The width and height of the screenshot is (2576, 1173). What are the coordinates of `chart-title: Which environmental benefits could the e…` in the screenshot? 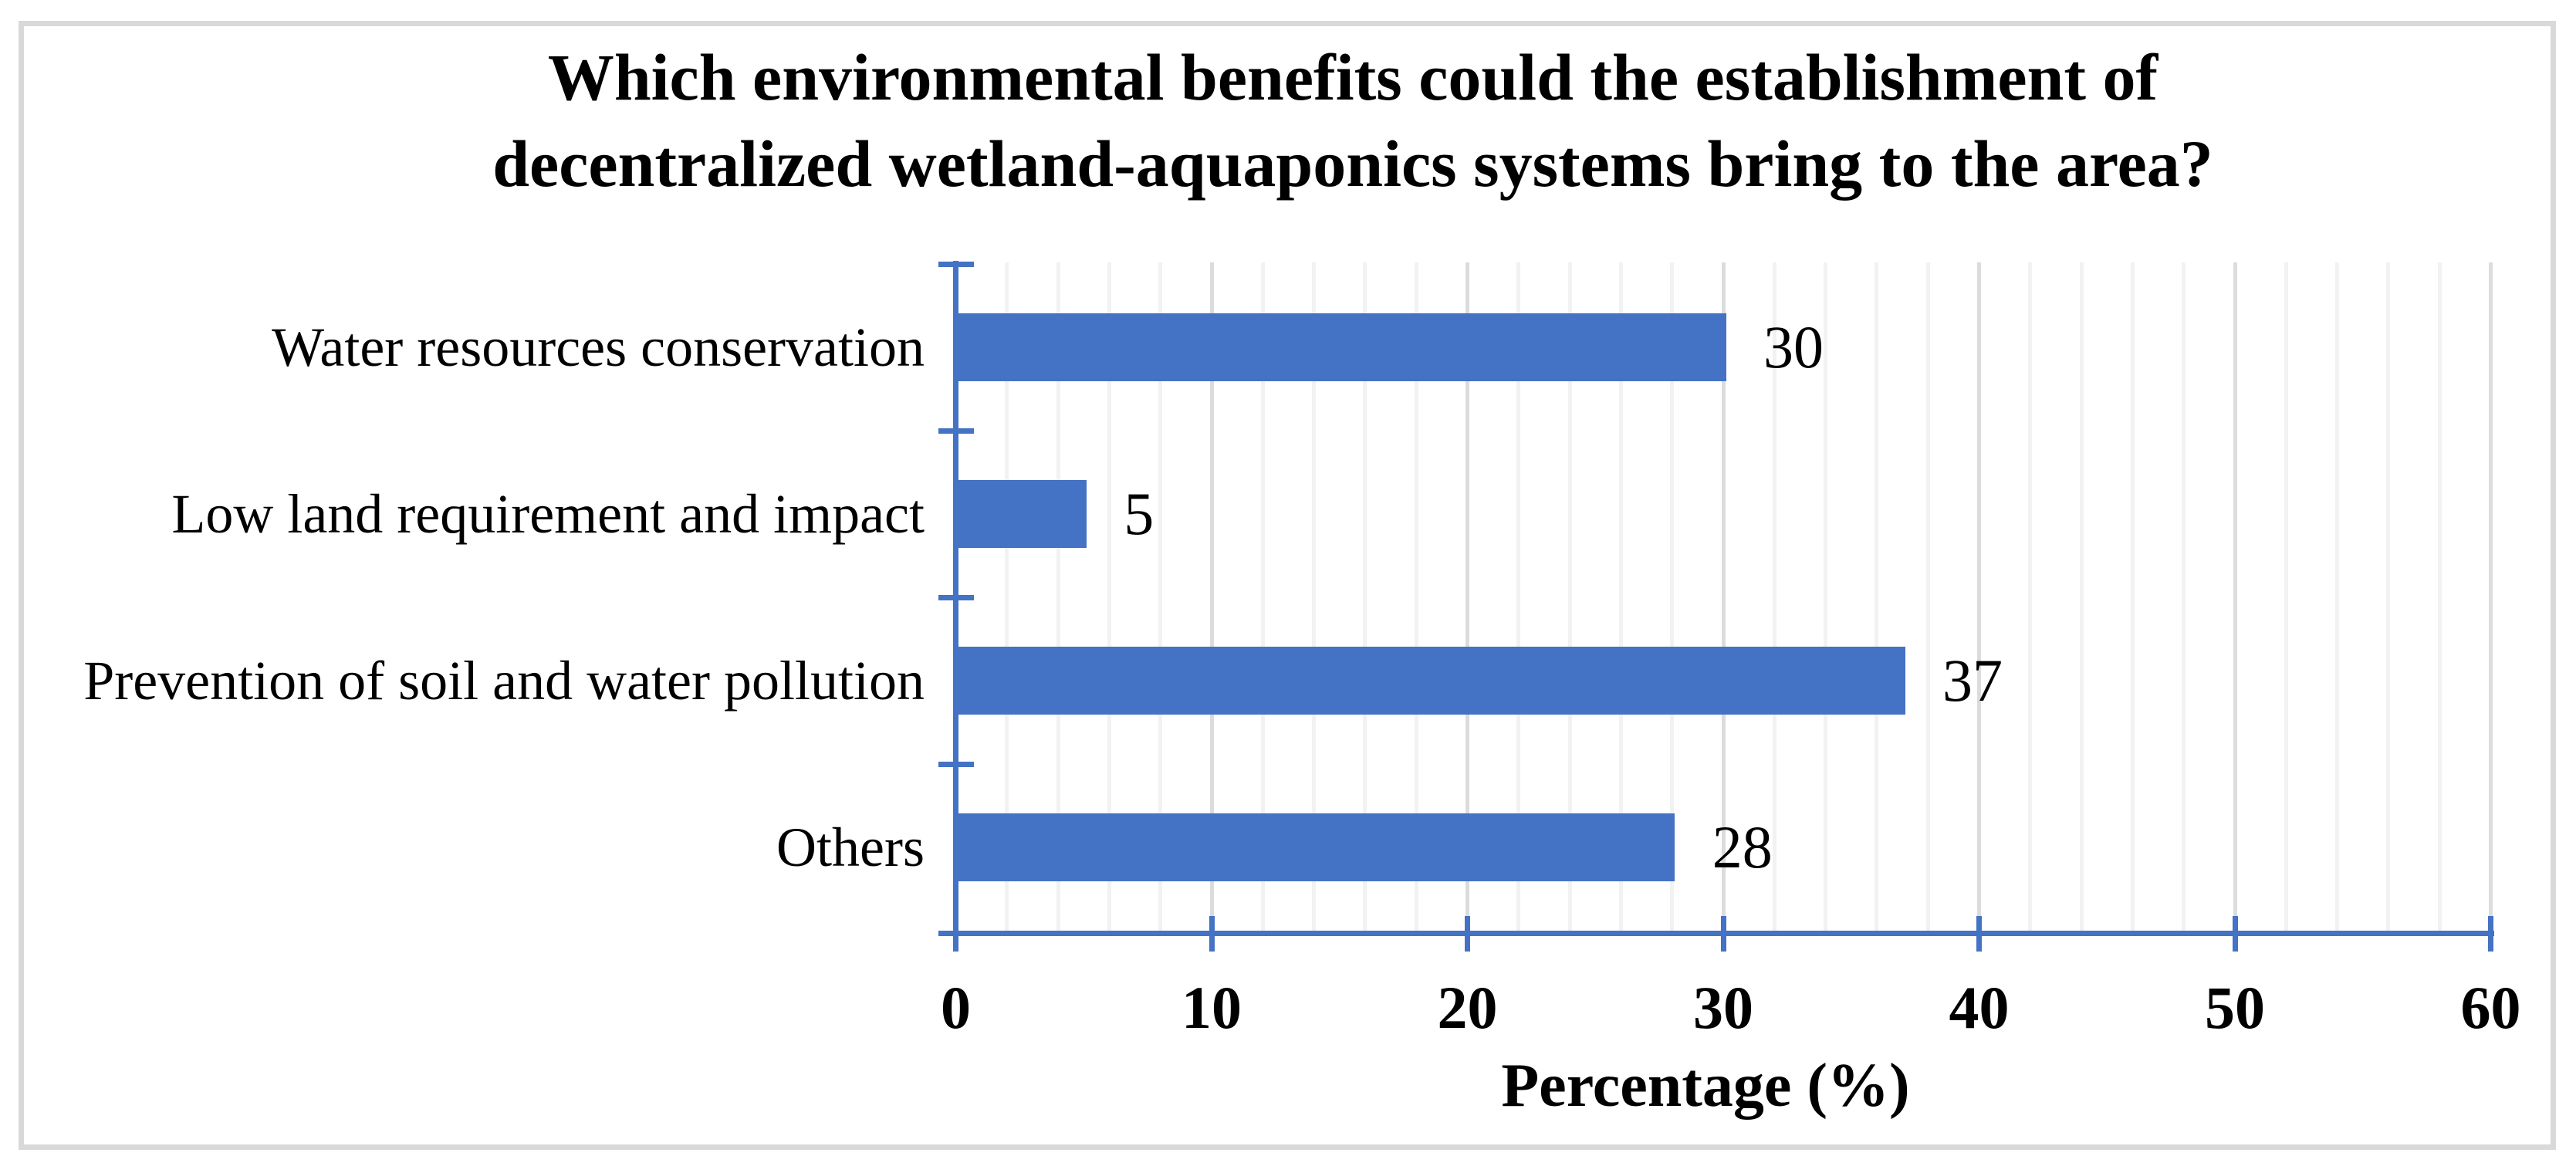 It's located at (1320, 121).